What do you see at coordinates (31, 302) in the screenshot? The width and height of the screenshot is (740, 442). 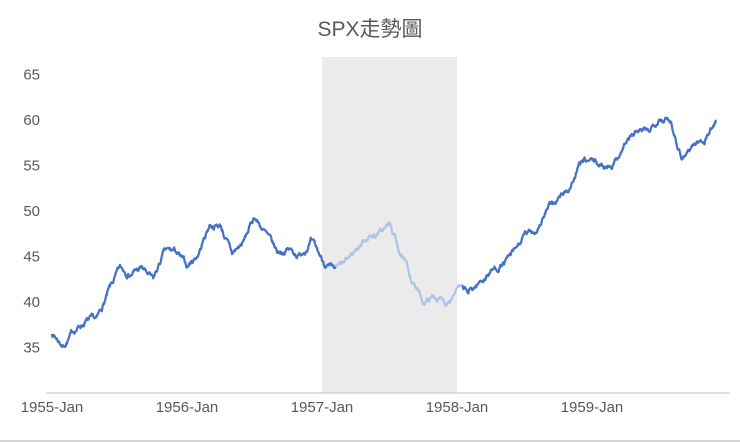 I see `y-axis-tick-label: 40` at bounding box center [31, 302].